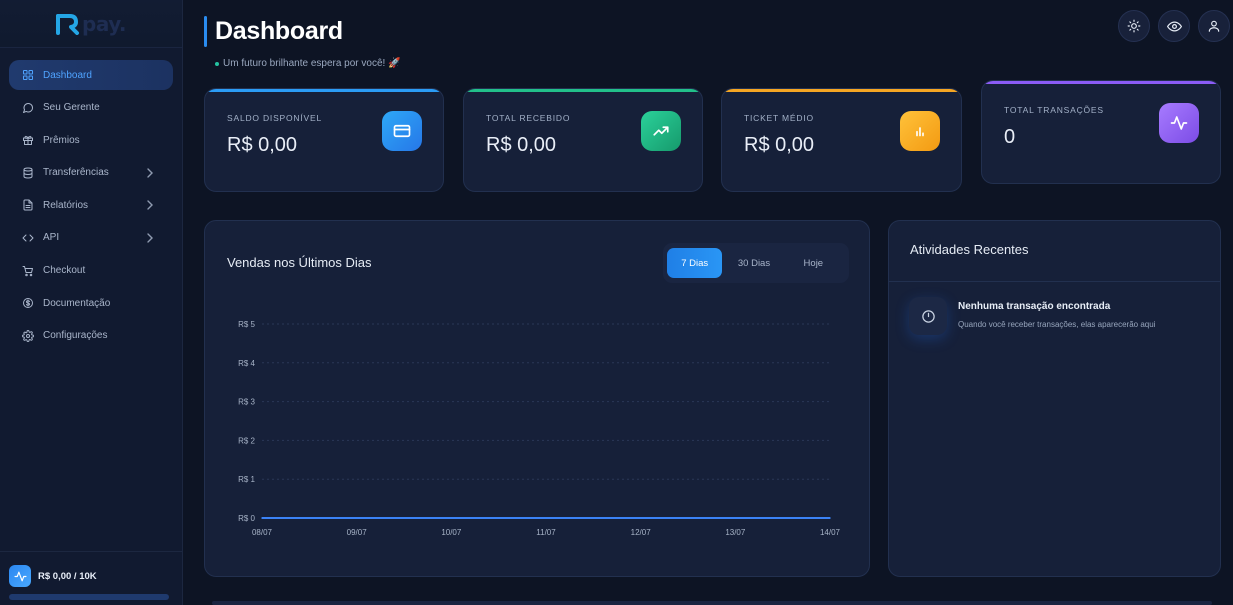 The width and height of the screenshot is (1233, 605). What do you see at coordinates (28, 140) in the screenshot?
I see `gift-icon` at bounding box center [28, 140].